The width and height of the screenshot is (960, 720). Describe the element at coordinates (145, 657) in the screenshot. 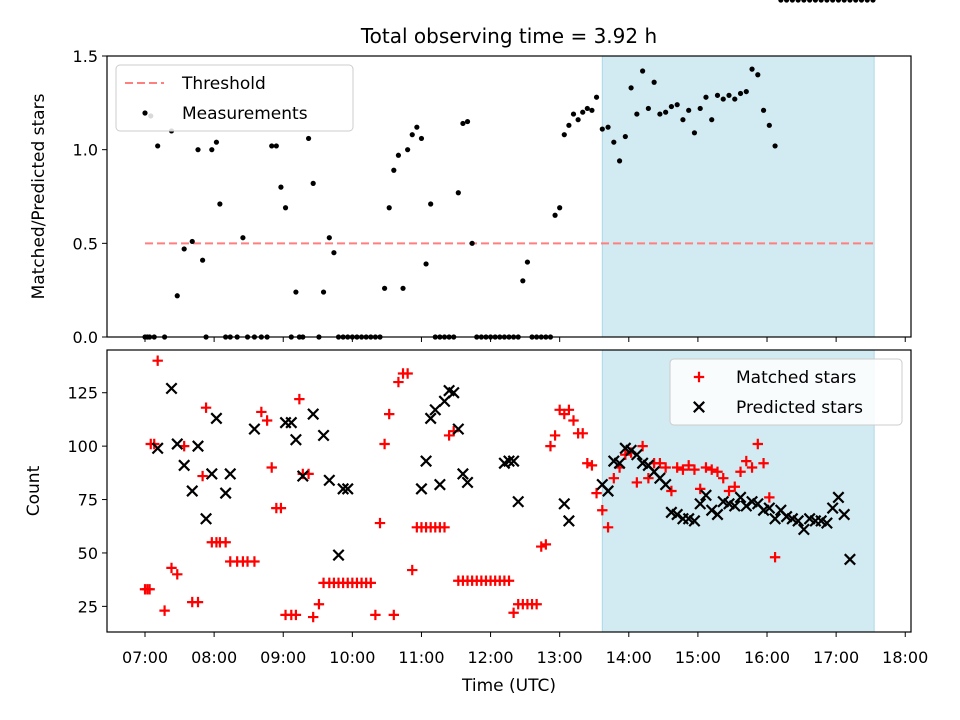

I see `x-tick-label: 07:00` at that location.